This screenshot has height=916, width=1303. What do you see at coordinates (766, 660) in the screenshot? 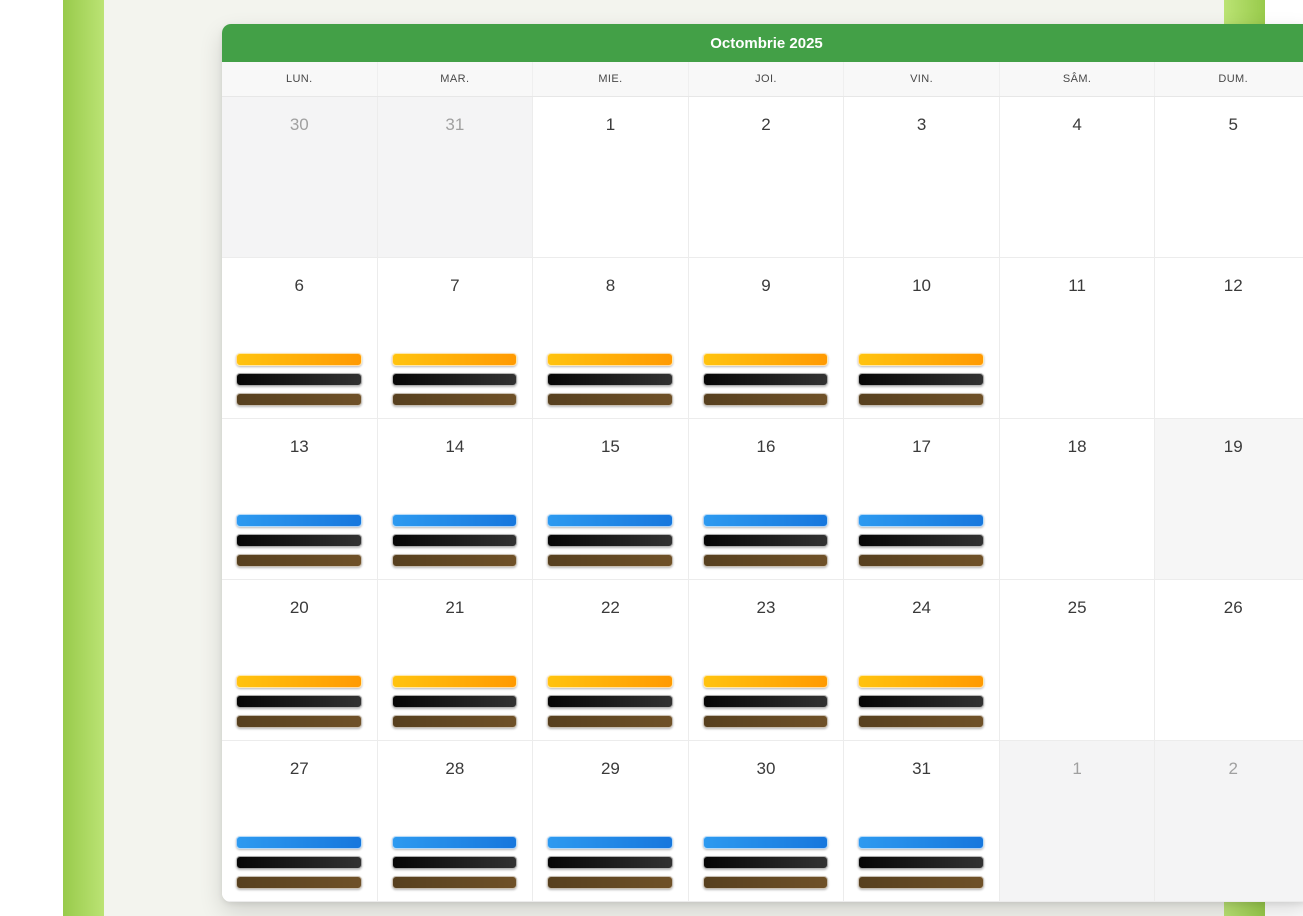
I see `day-cell: 23` at bounding box center [766, 660].